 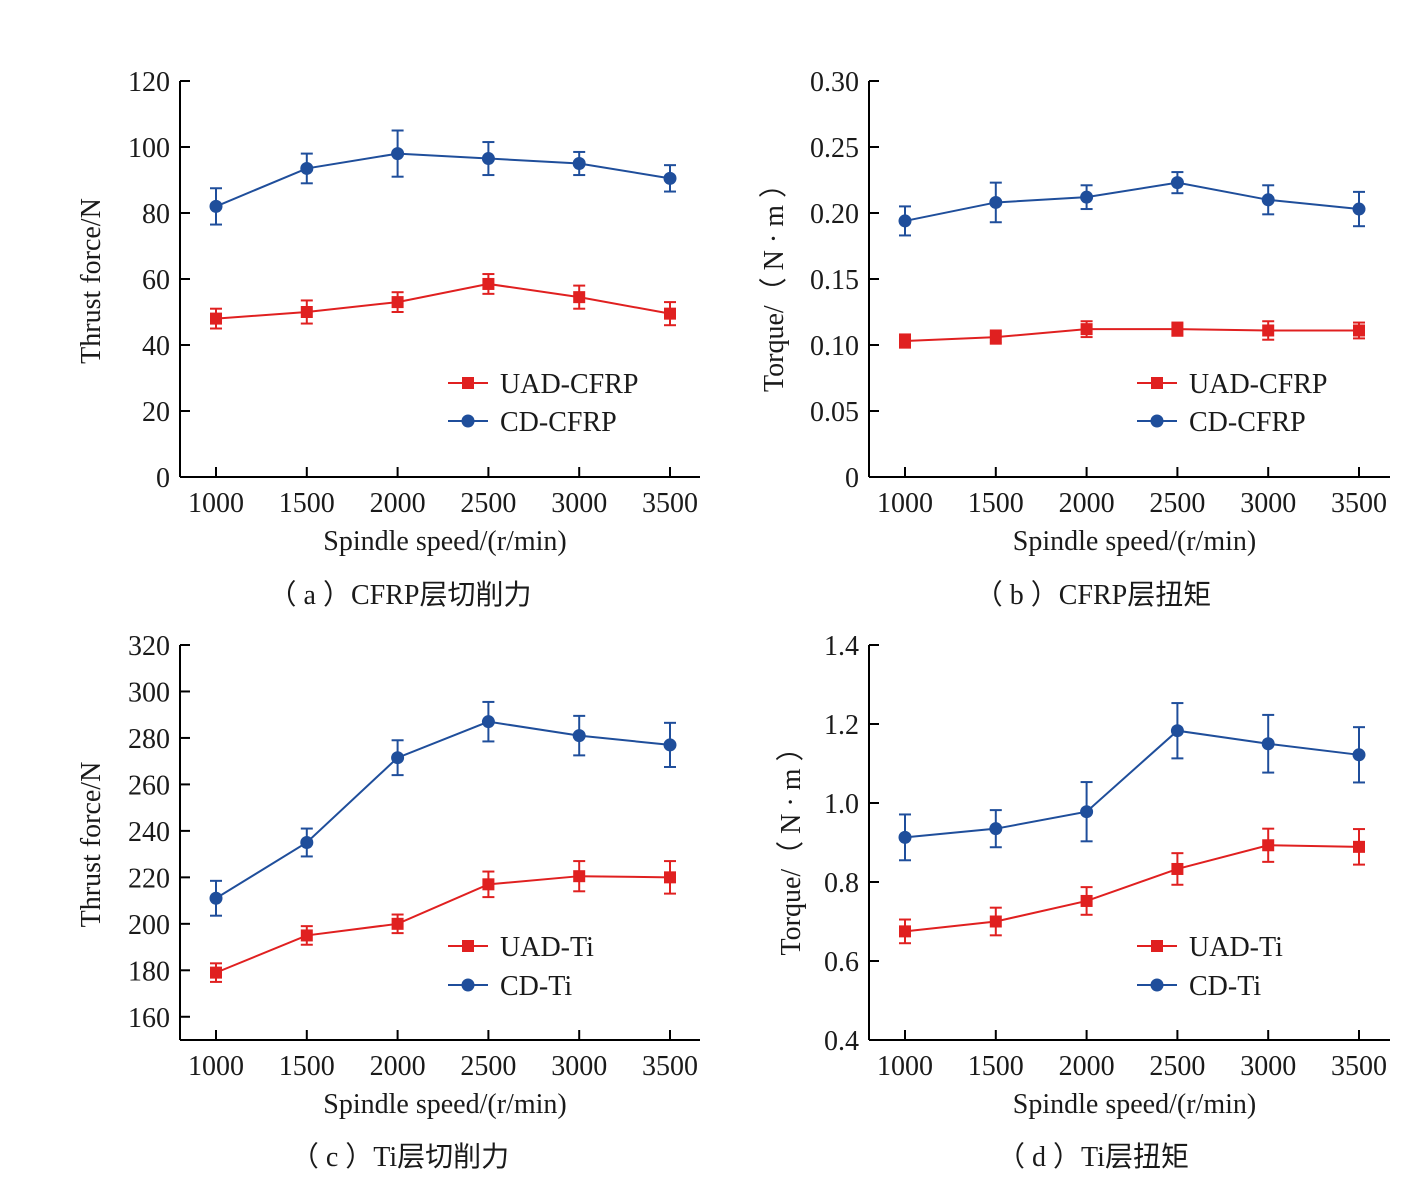 I want to click on y-tick-label: 0.20, so click(x=834, y=214).